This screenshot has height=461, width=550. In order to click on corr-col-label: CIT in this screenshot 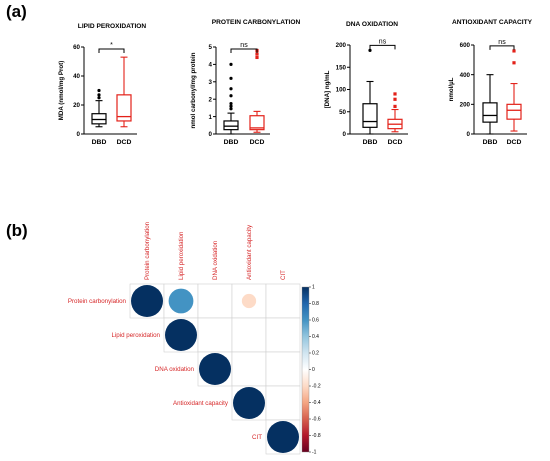, I will do `click(283, 275)`.